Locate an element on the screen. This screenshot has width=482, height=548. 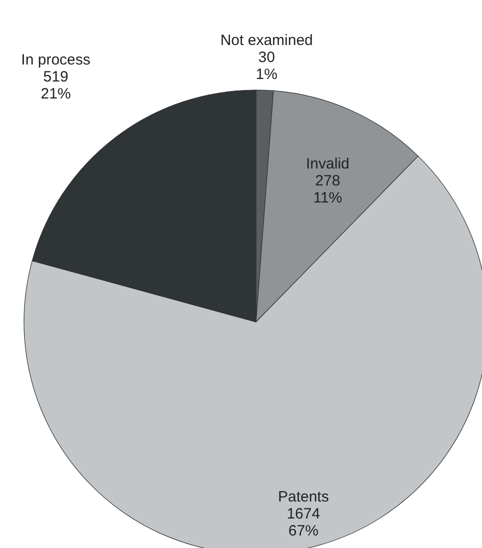
data-label: 30 1% is located at coordinates (267, 66).